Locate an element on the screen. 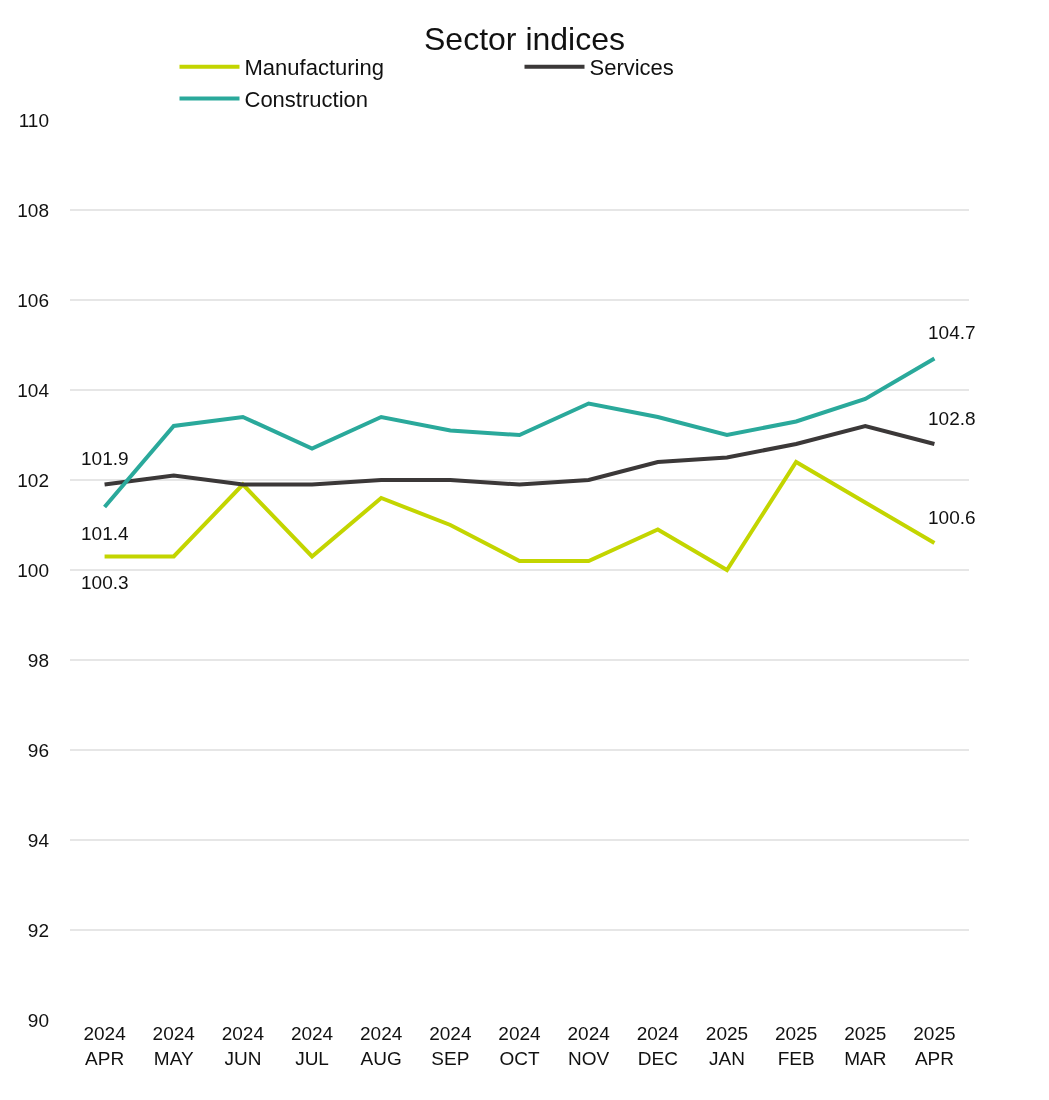 This screenshot has height=1100, width=1049. data-label: 100.6 is located at coordinates (952, 517).